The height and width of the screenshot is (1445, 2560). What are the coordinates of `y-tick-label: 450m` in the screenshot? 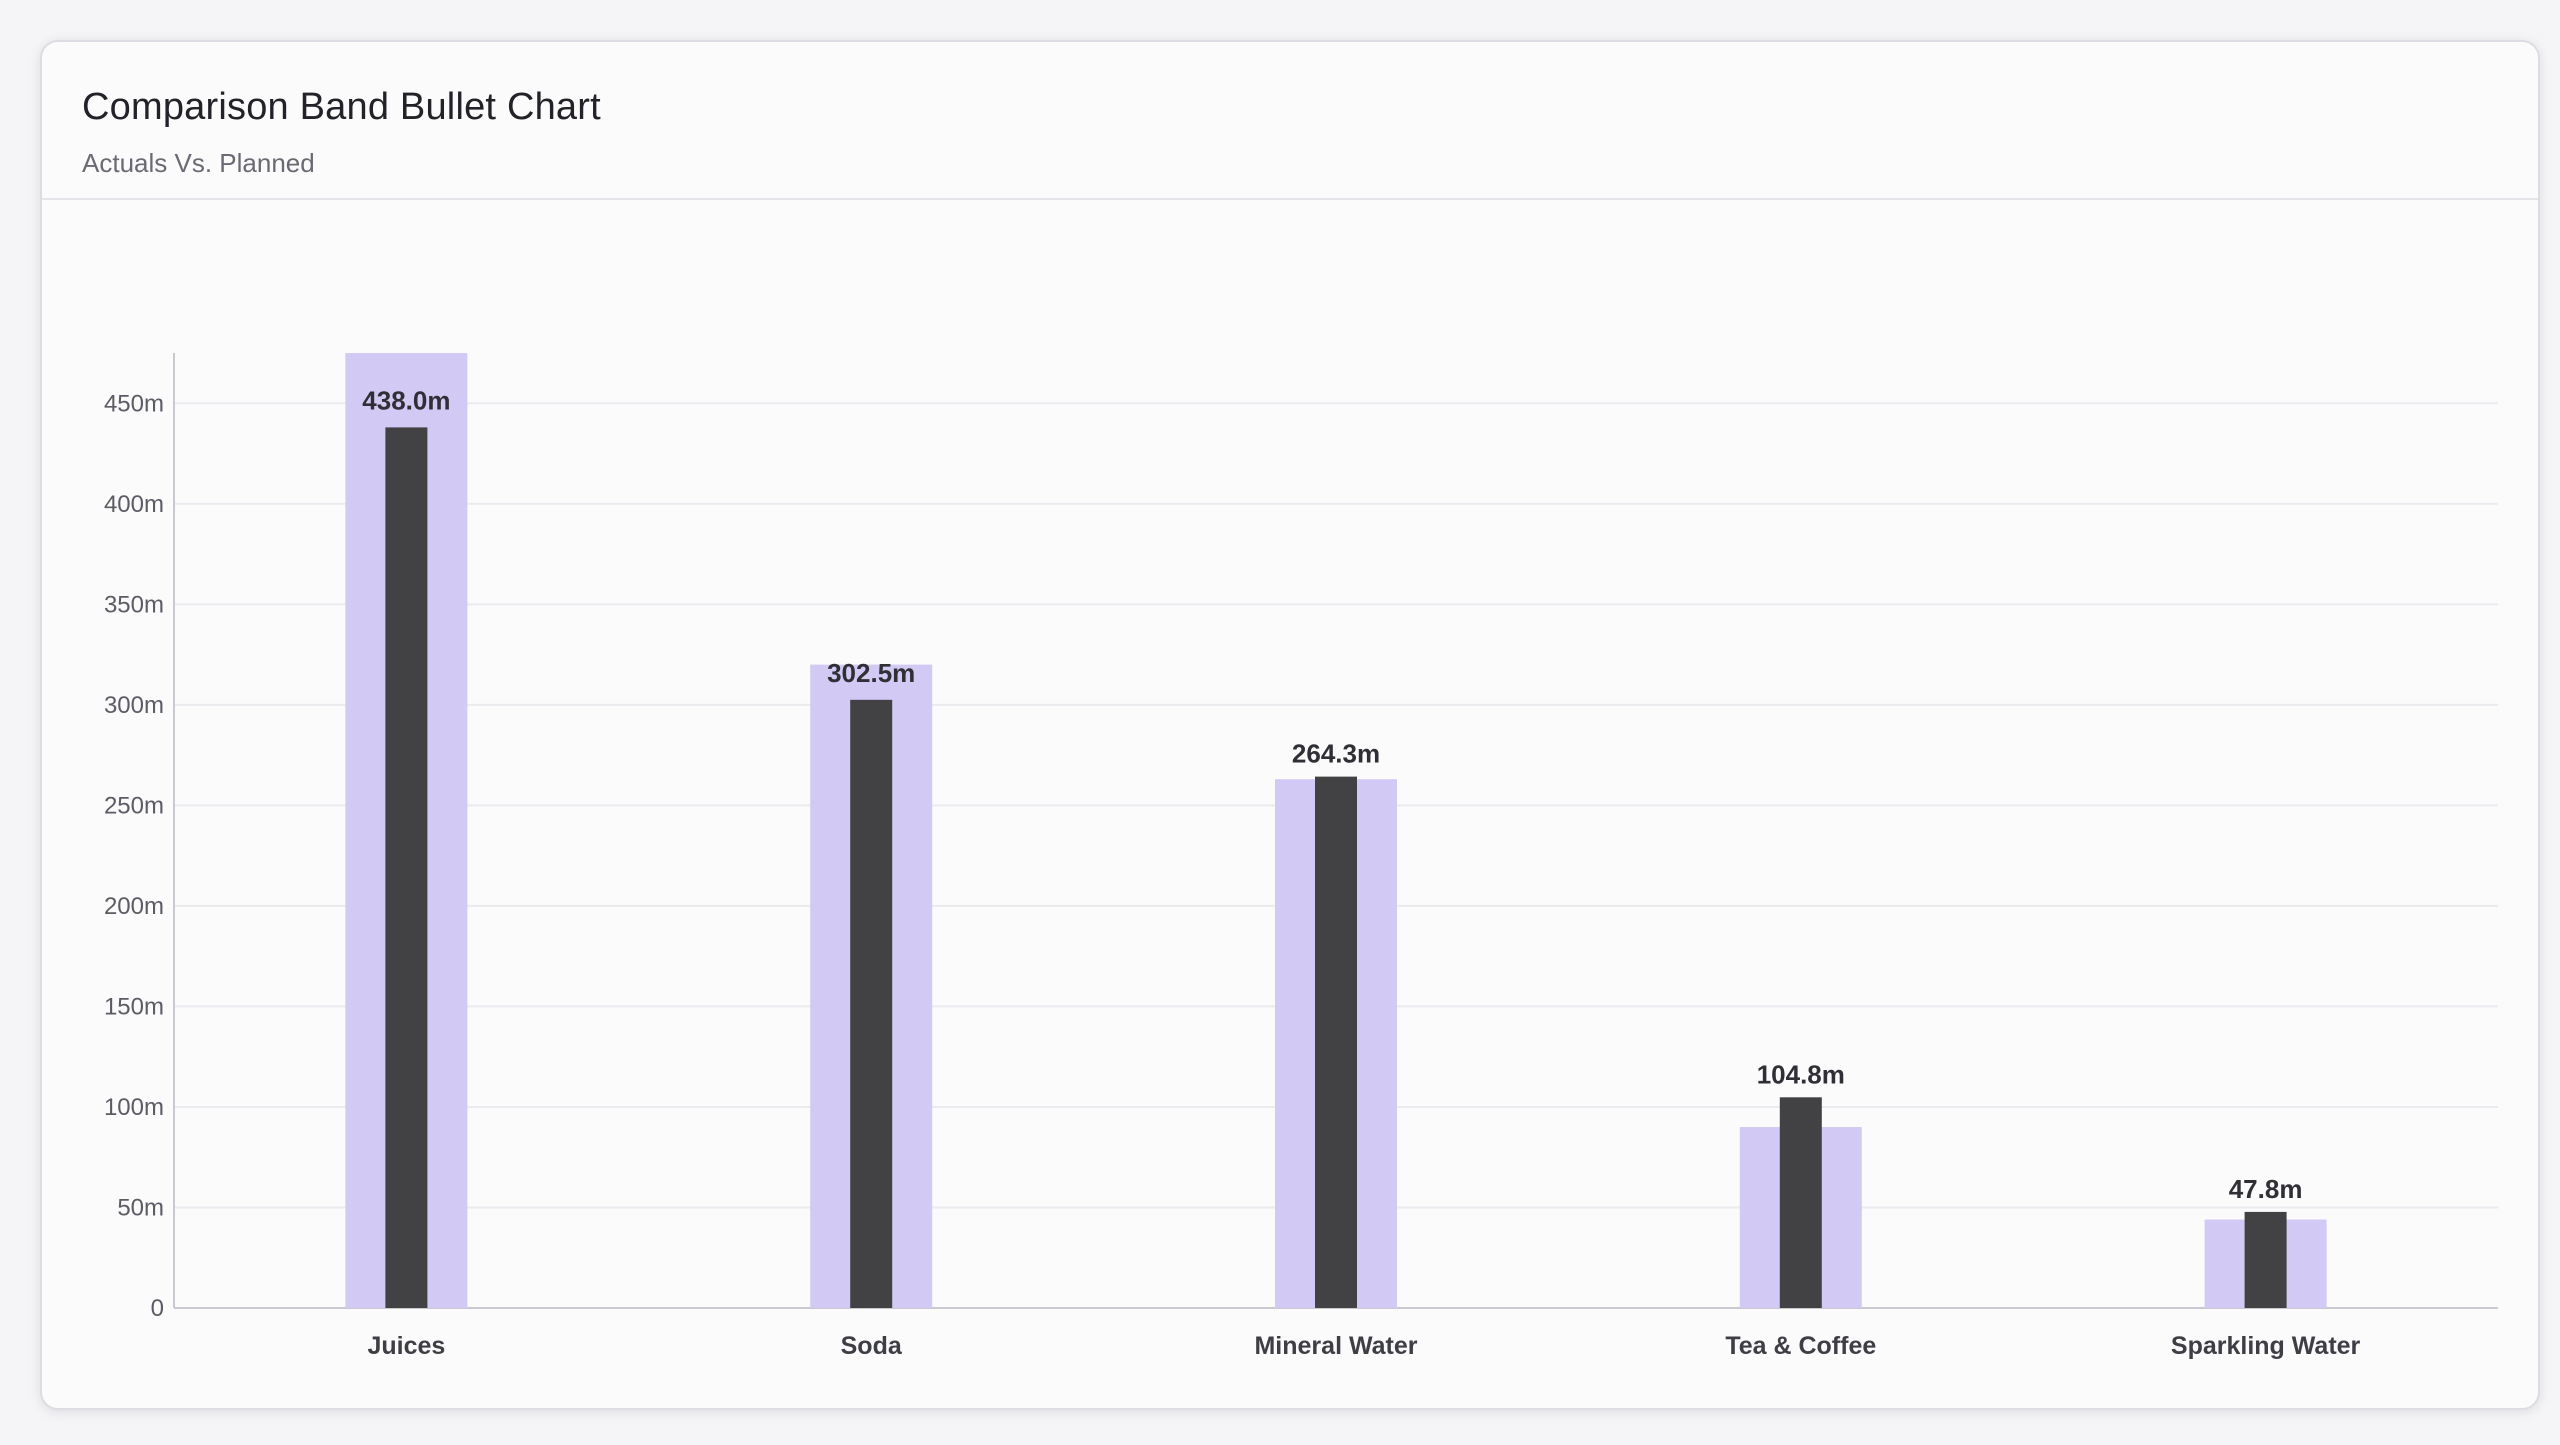 It's located at (134, 403).